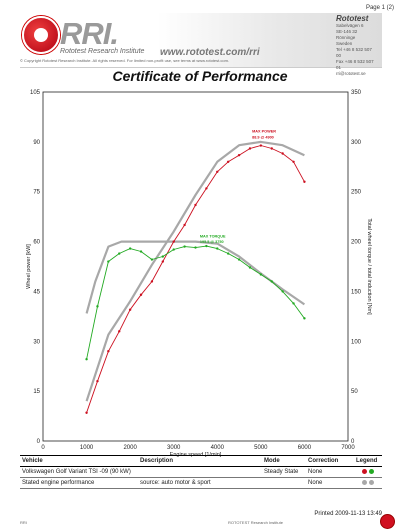 Image resolution: width=400 pixels, height=531 pixels. I want to click on y-tick-label: 60, so click(36, 243).